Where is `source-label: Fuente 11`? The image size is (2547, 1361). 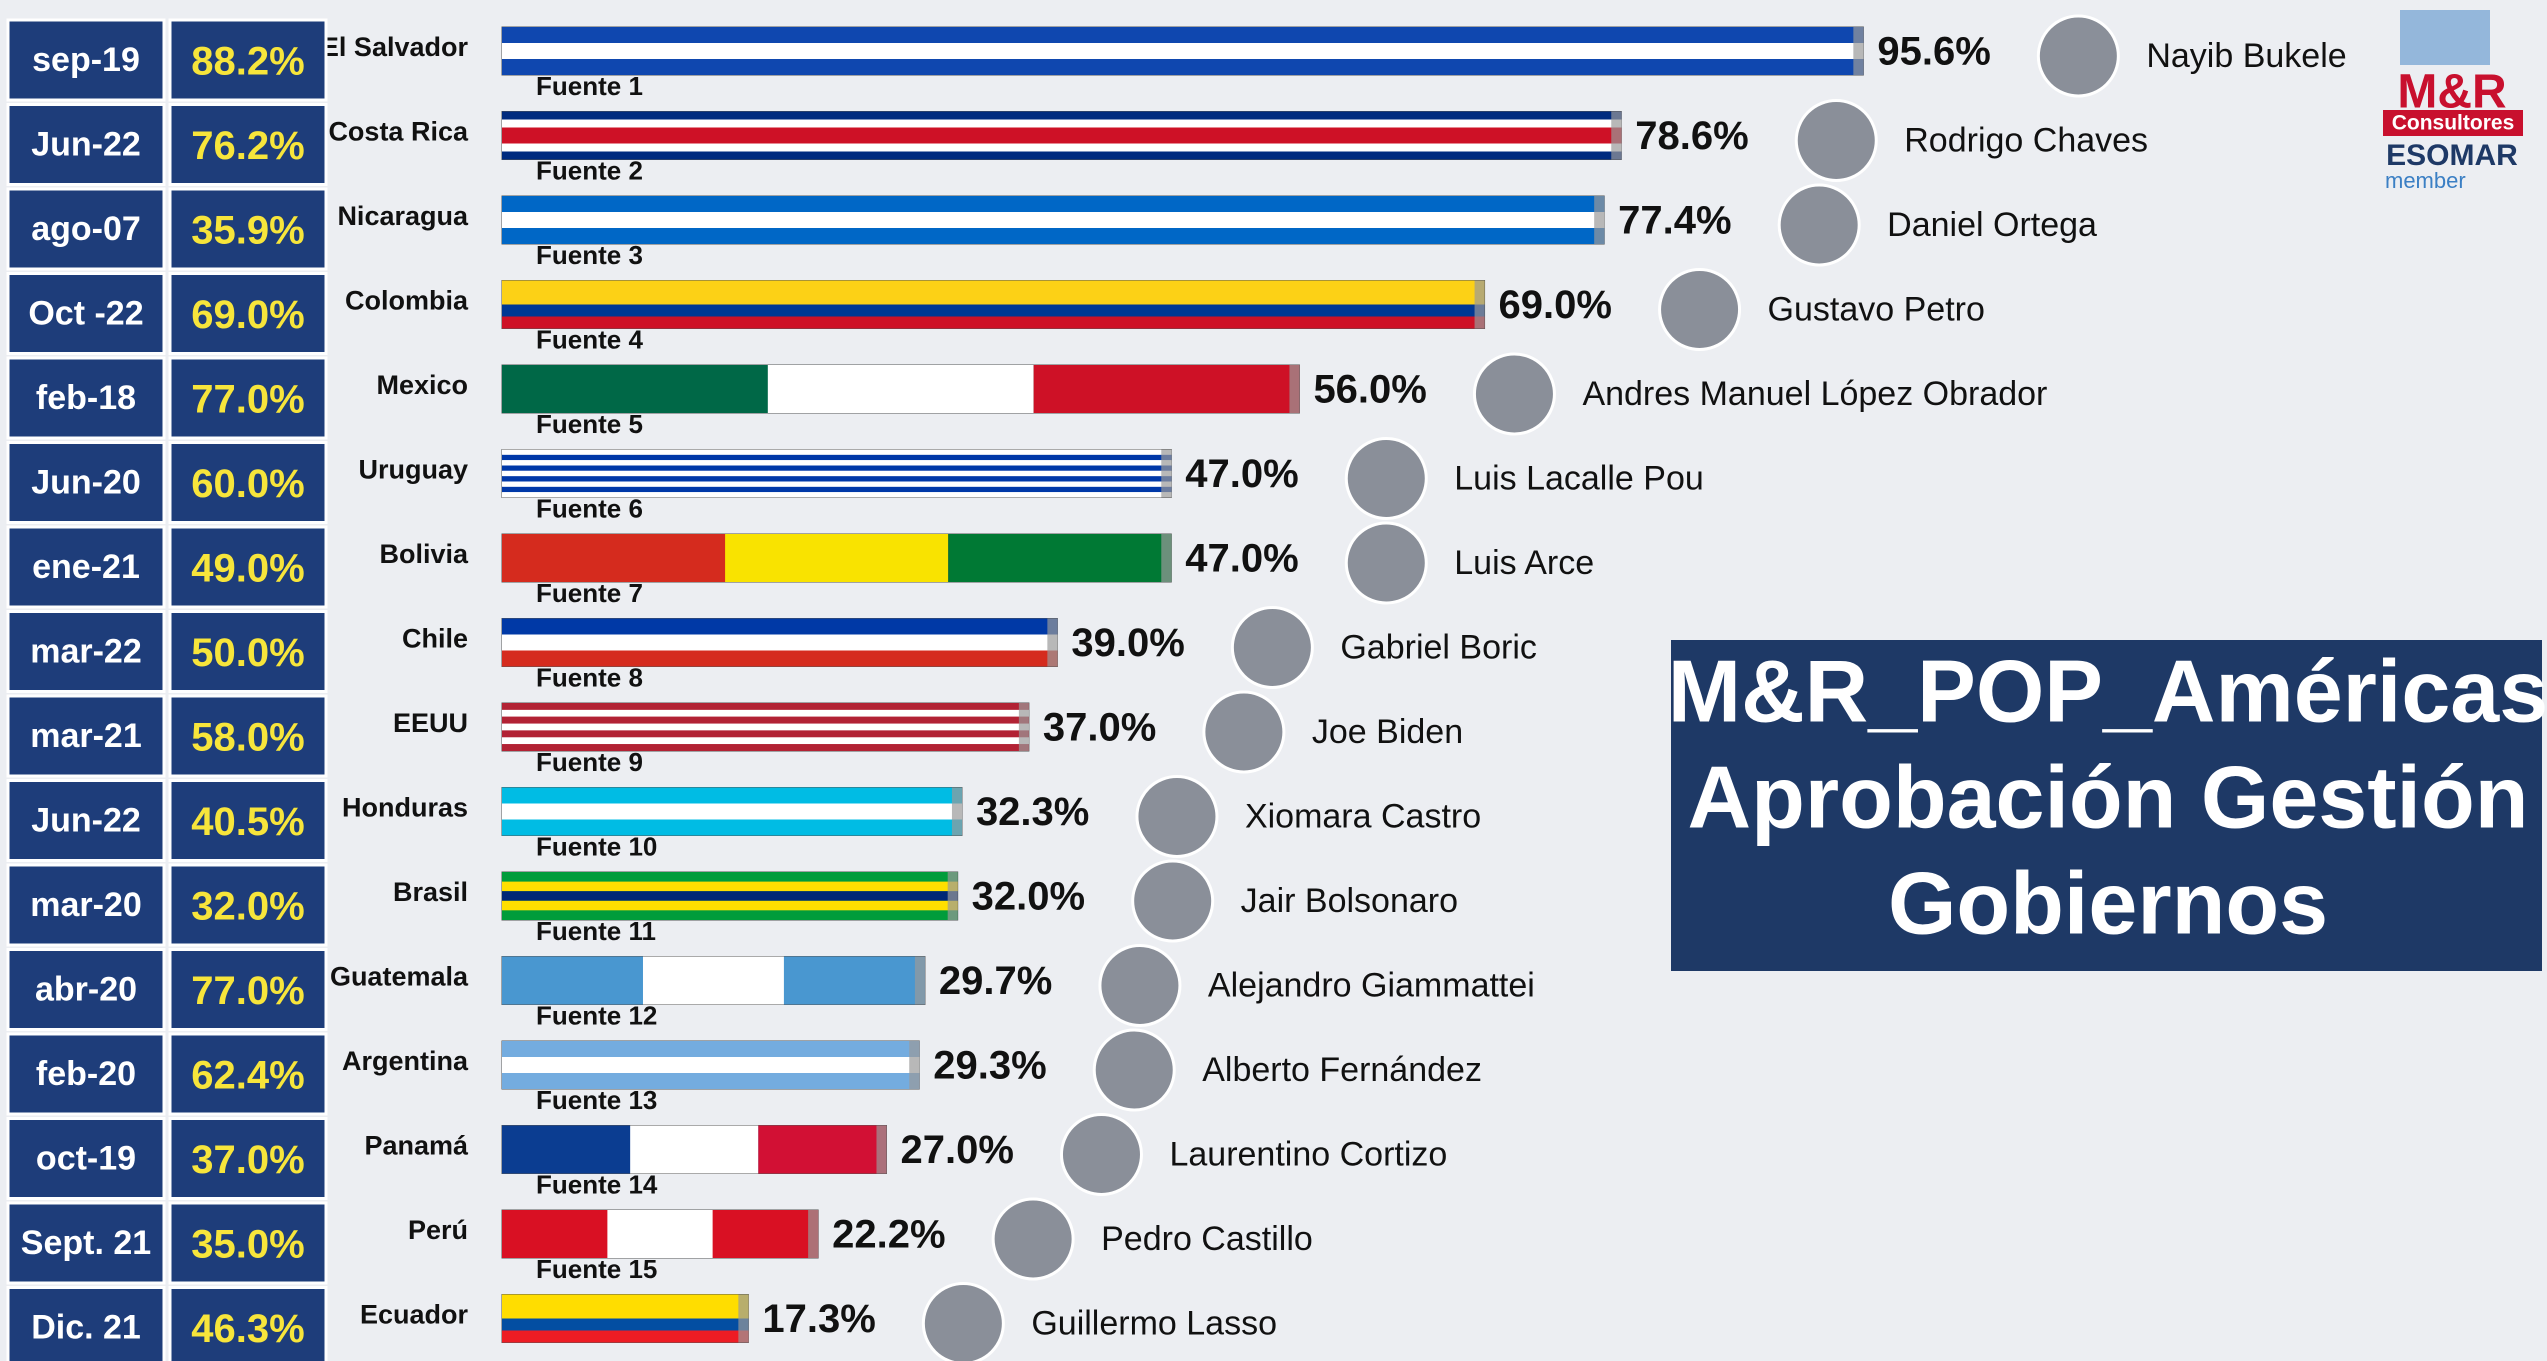 source-label: Fuente 11 is located at coordinates (596, 931).